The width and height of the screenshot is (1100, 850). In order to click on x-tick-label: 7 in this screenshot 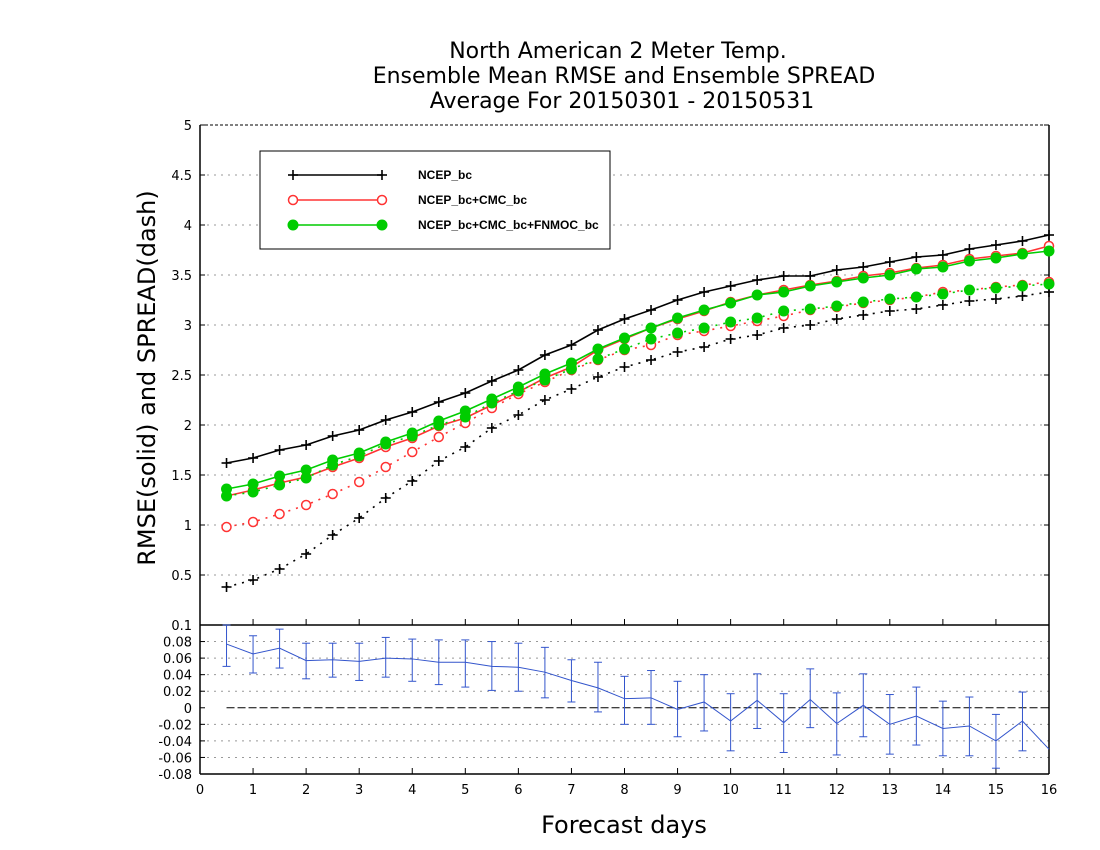, I will do `click(571, 790)`.